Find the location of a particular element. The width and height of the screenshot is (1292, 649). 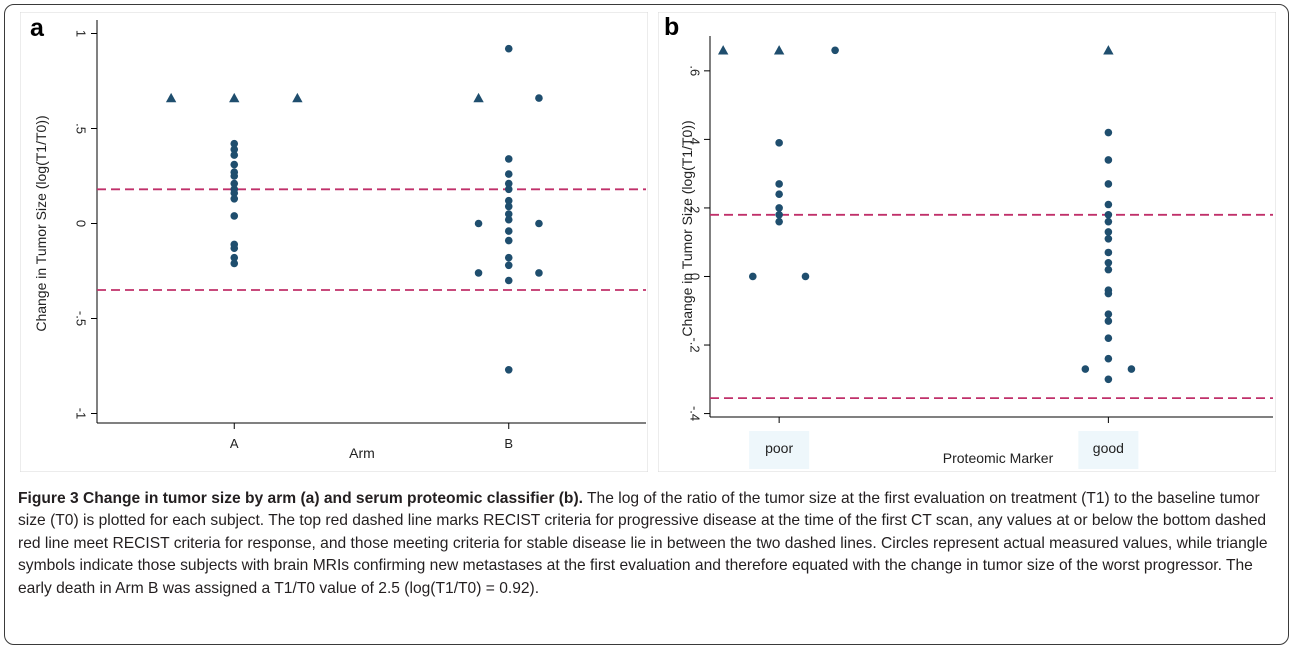

panel-a-y-tick-label-4: 1 is located at coordinates (81, 33).